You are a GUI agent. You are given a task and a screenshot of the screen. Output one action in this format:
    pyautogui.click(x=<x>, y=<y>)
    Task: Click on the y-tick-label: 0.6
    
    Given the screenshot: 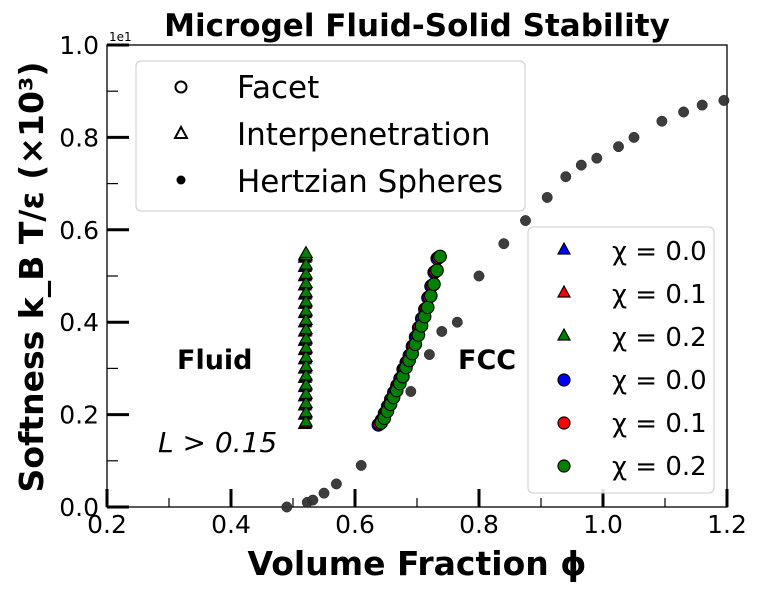 What is the action you would take?
    pyautogui.click(x=79, y=230)
    